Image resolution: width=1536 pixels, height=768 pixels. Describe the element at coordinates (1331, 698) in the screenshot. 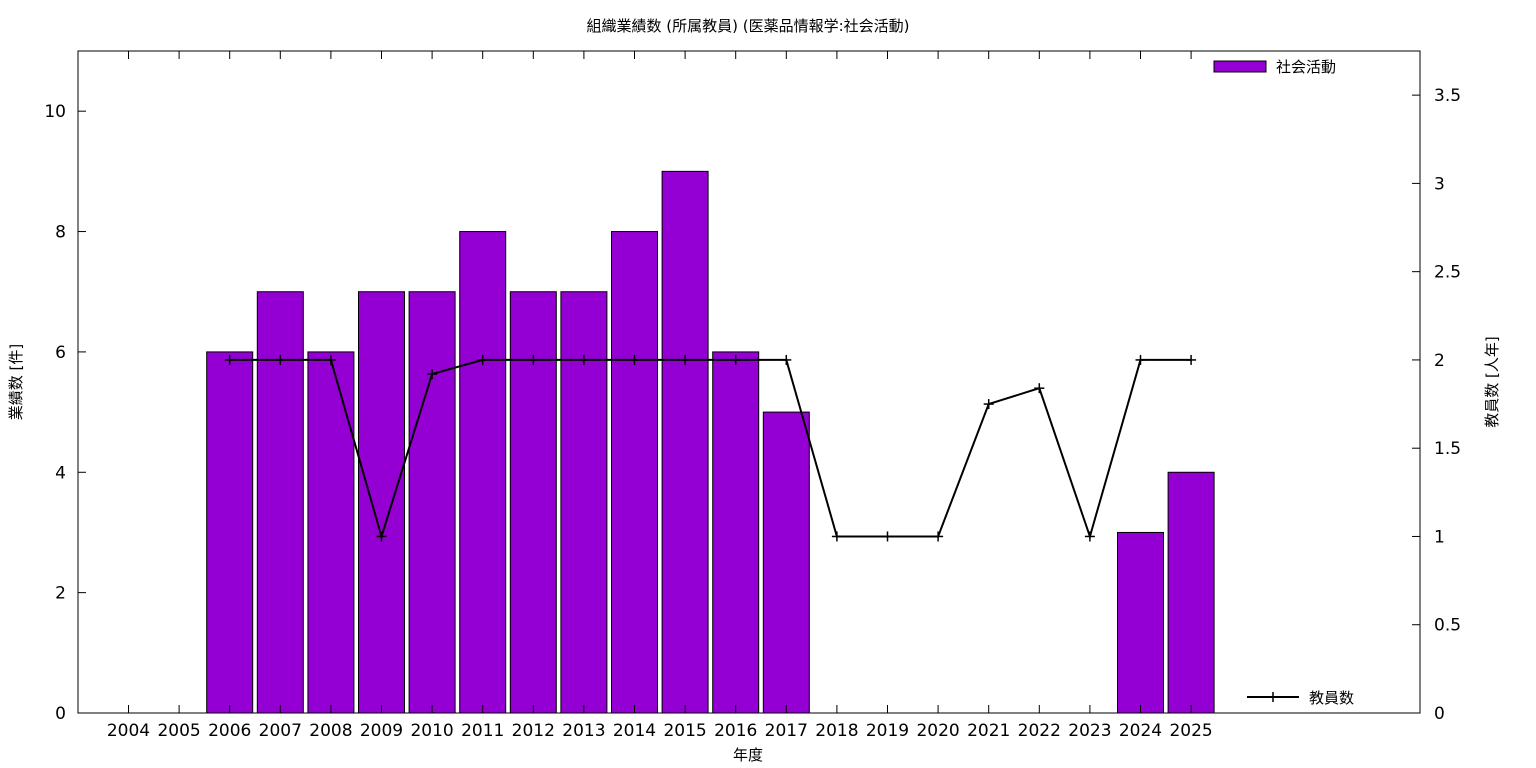

I see `legend-line-label: 教員数` at that location.